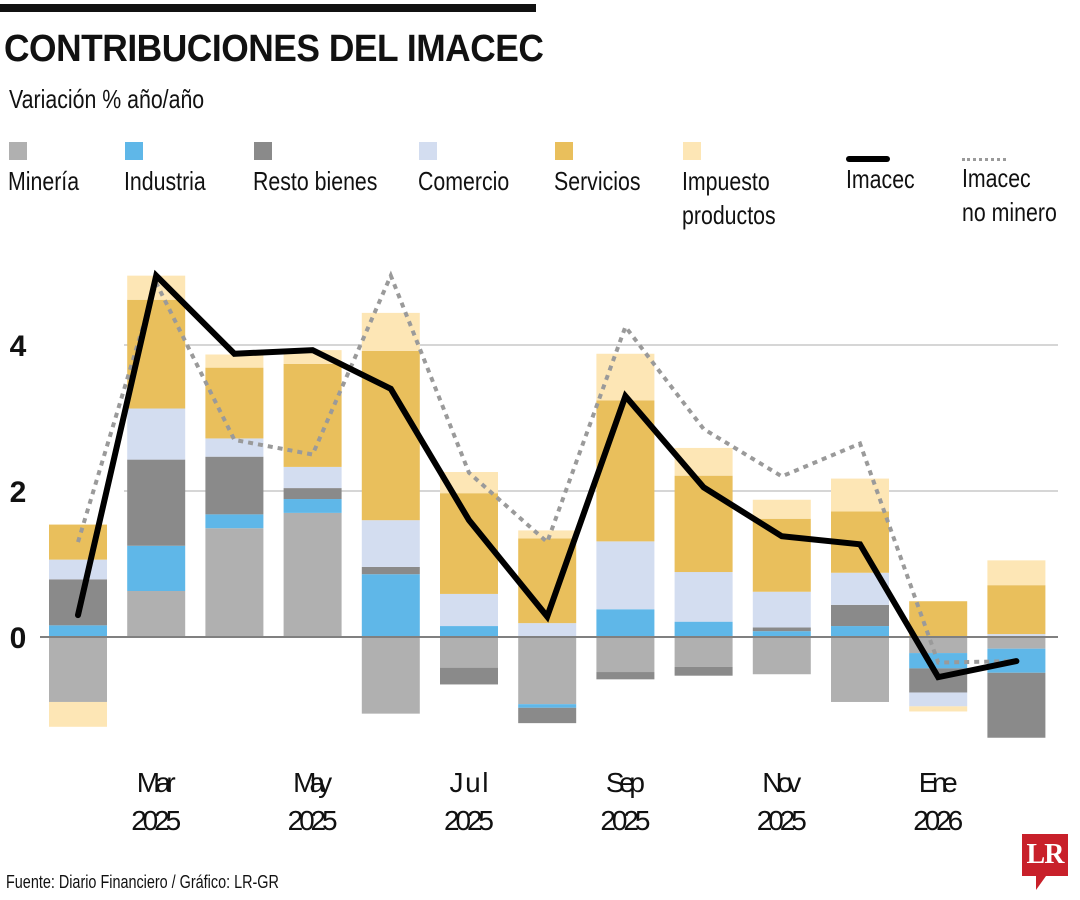 The image size is (1080, 900). Describe the element at coordinates (739, 187) in the screenshot. I see `legend-item-impuesto: Impuesto productos` at that location.